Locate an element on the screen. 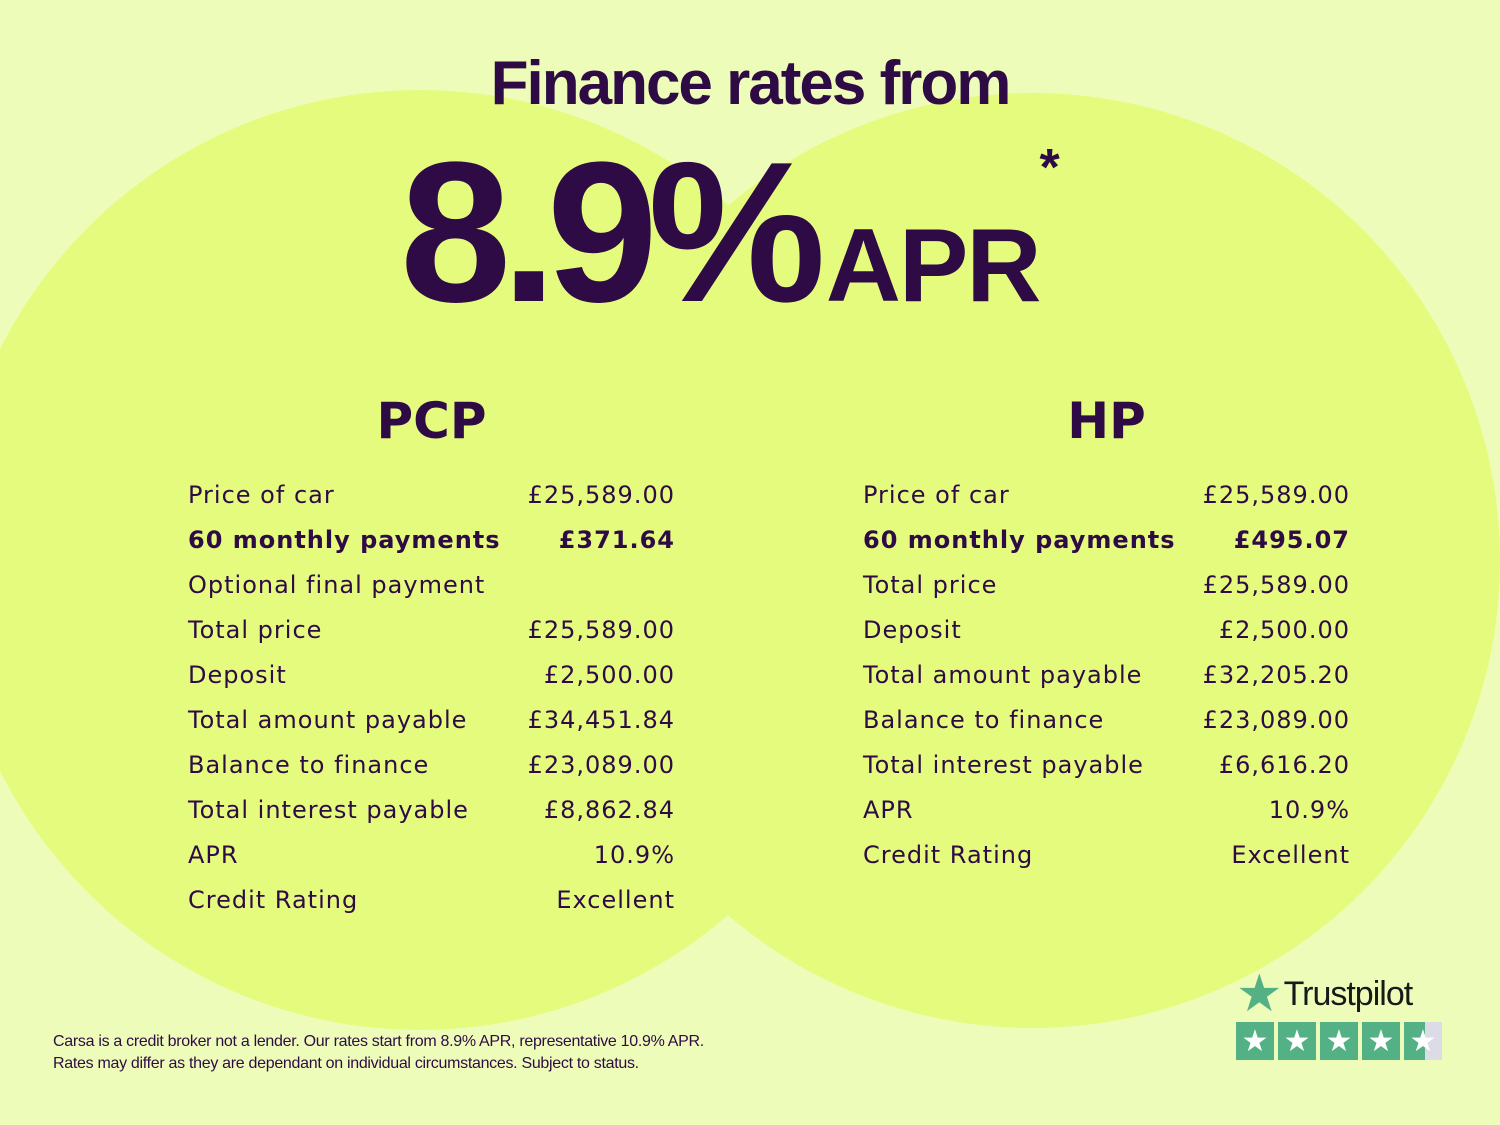 The height and width of the screenshot is (1125, 1500). trustpilot-logo: ★ Trustpilot is located at coordinates (1339, 994).